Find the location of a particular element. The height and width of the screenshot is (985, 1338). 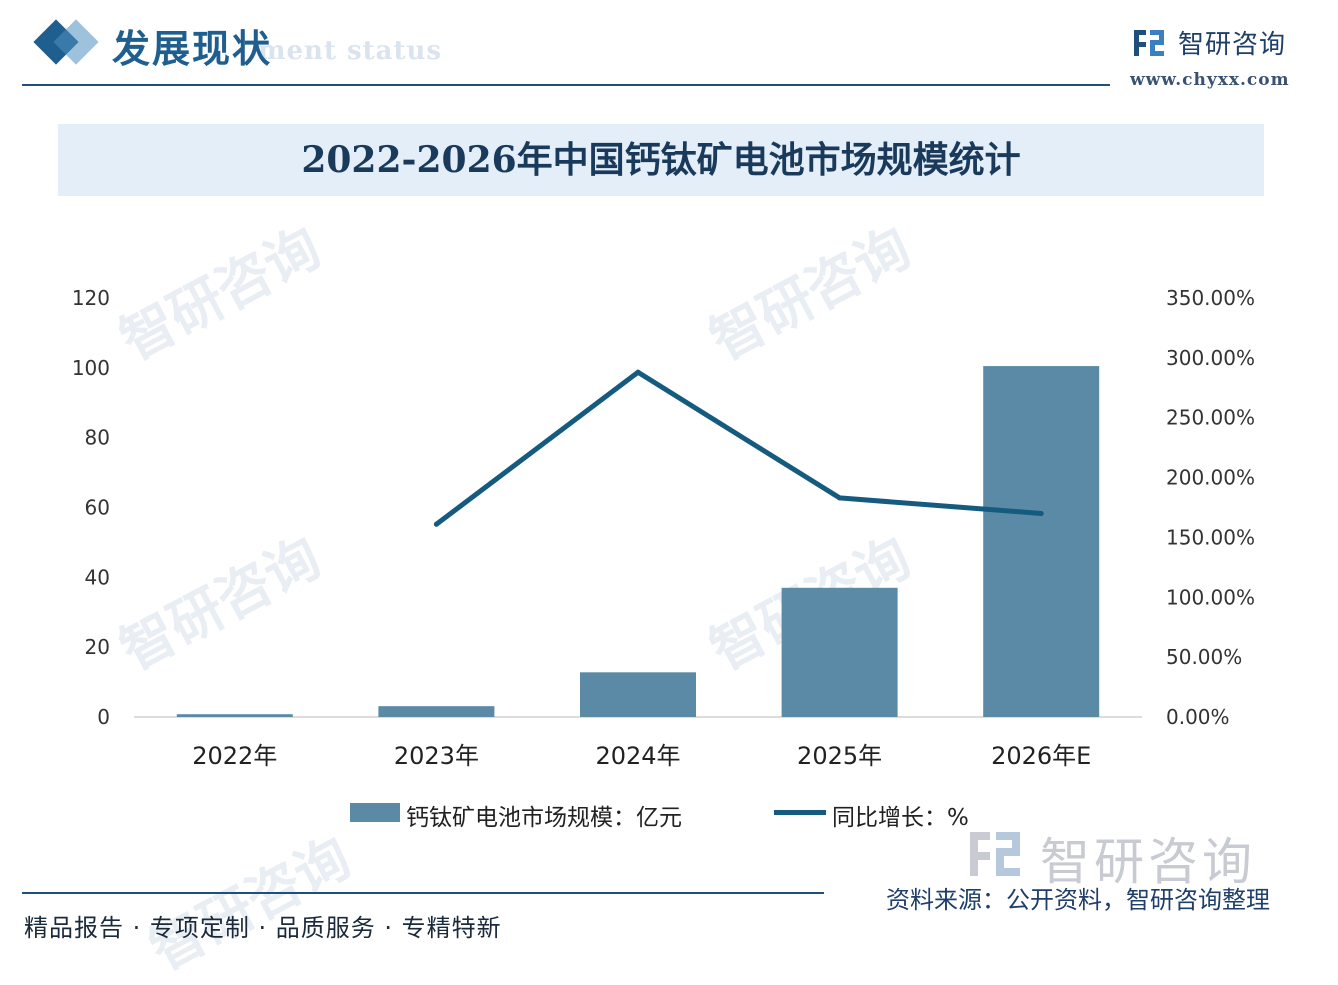

y-right-tick-label: 350.00% is located at coordinates (1210, 298).